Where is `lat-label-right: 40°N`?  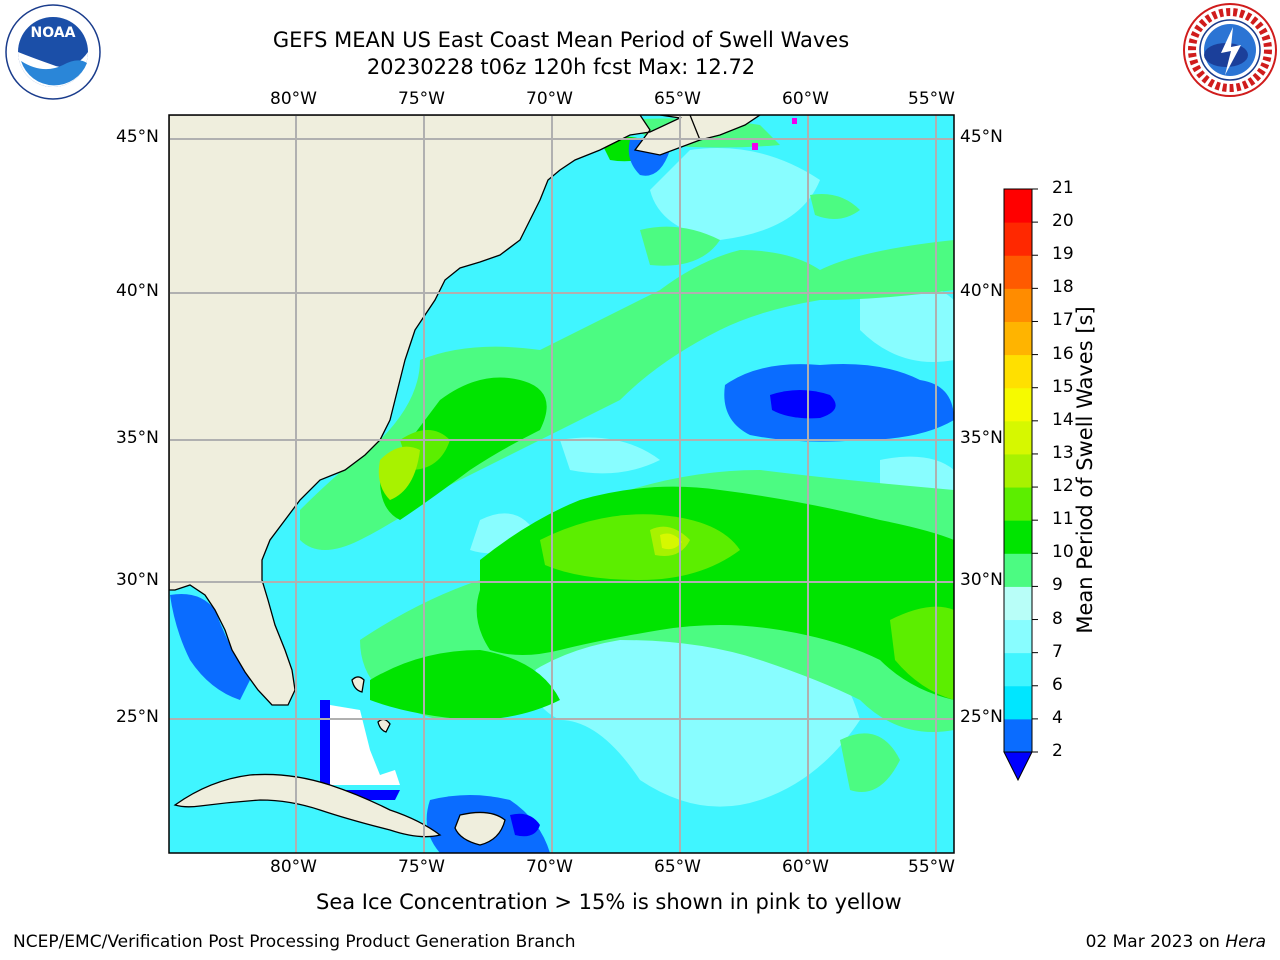 lat-label-right: 40°N is located at coordinates (981, 291).